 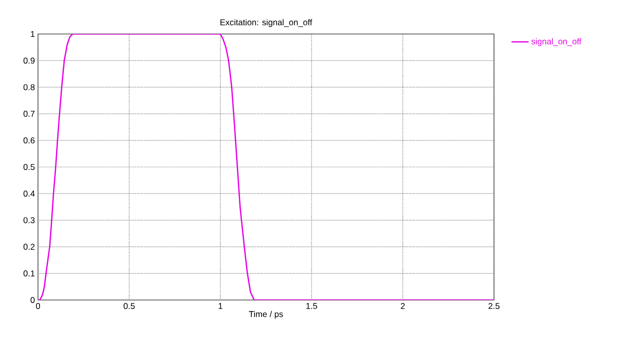 What do you see at coordinates (29, 273) in the screenshot?
I see `y-tick-label: 0.1` at bounding box center [29, 273].